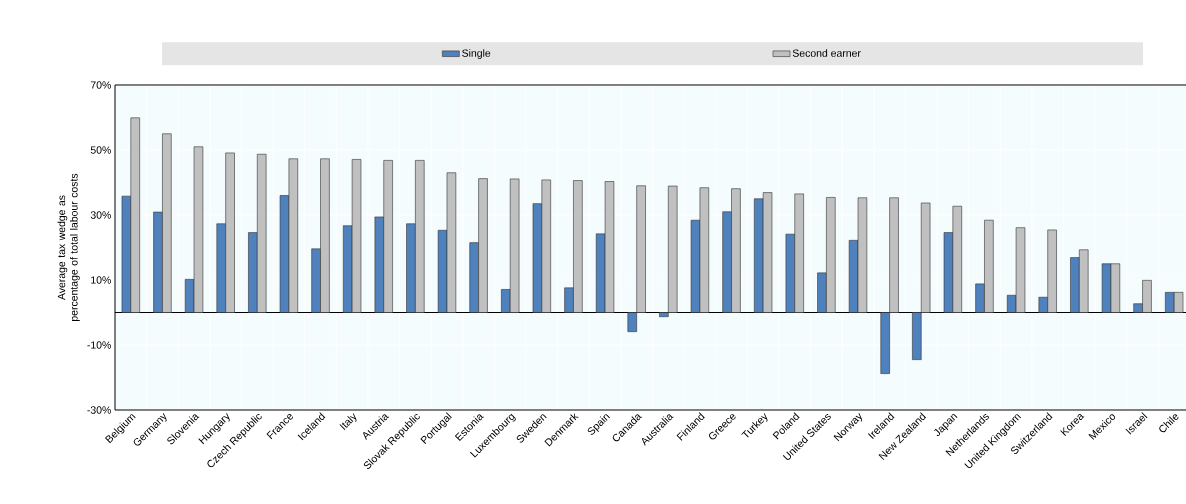  What do you see at coordinates (348, 421) in the screenshot?
I see `x-tick-label: Italy` at bounding box center [348, 421].